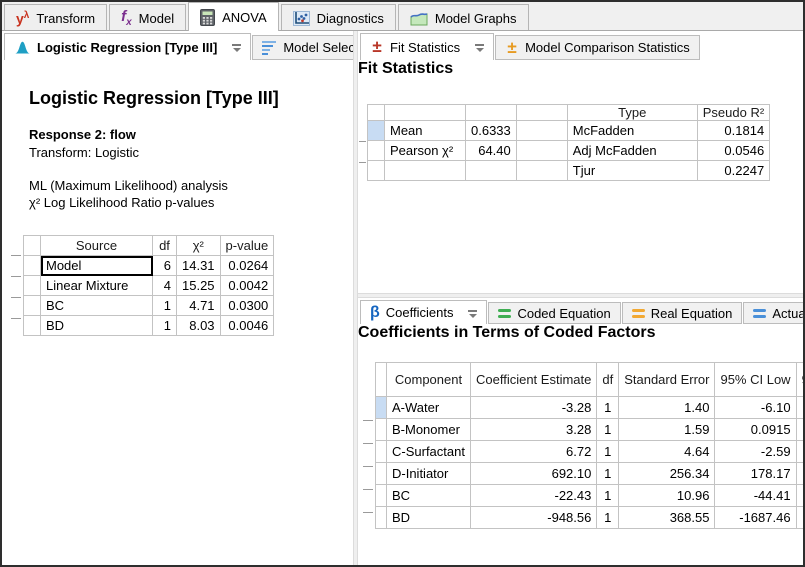 The width and height of the screenshot is (805, 567). What do you see at coordinates (247, 285) in the screenshot?
I see `cell-pvalue: 0.0042` at bounding box center [247, 285].